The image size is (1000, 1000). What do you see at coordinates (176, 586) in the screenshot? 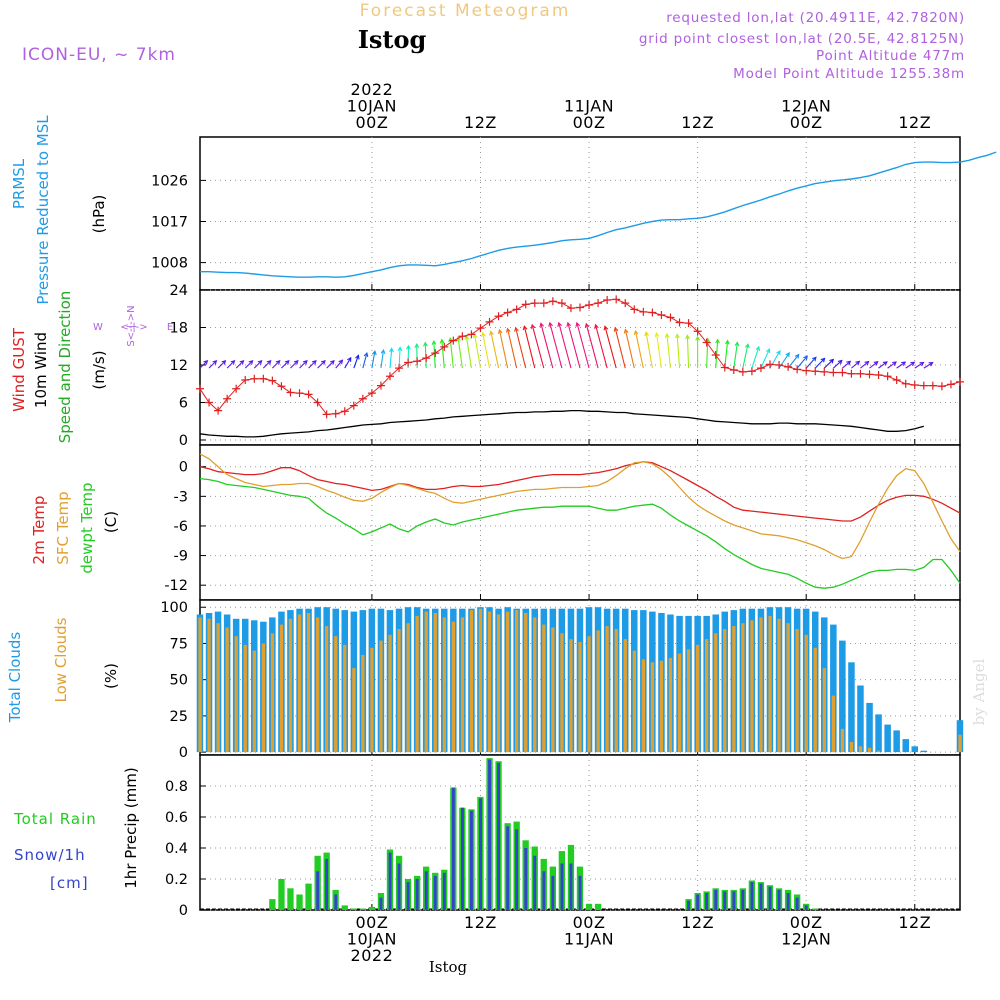
I see `y-tick-label: -12` at bounding box center [176, 586].